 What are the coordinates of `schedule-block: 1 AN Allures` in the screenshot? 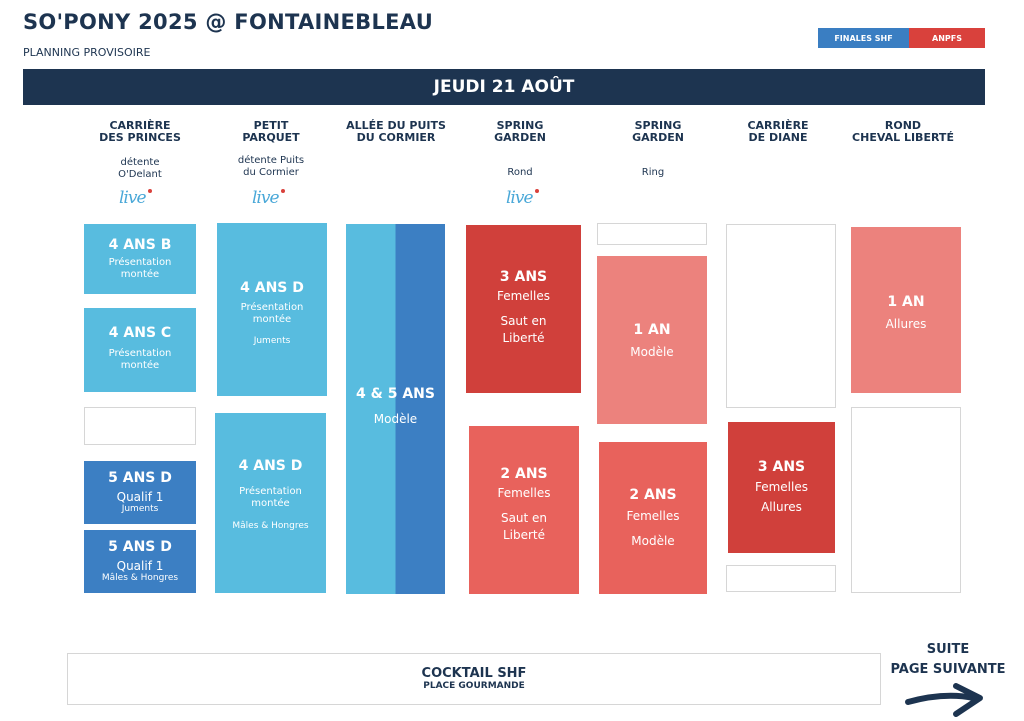 It's located at (906, 310).